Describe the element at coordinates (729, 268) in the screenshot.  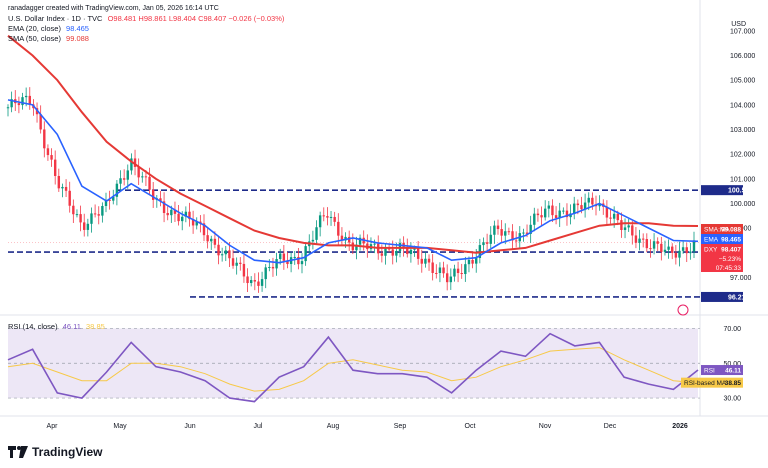
I see `series-tag-extra: 07:45:33` at that location.